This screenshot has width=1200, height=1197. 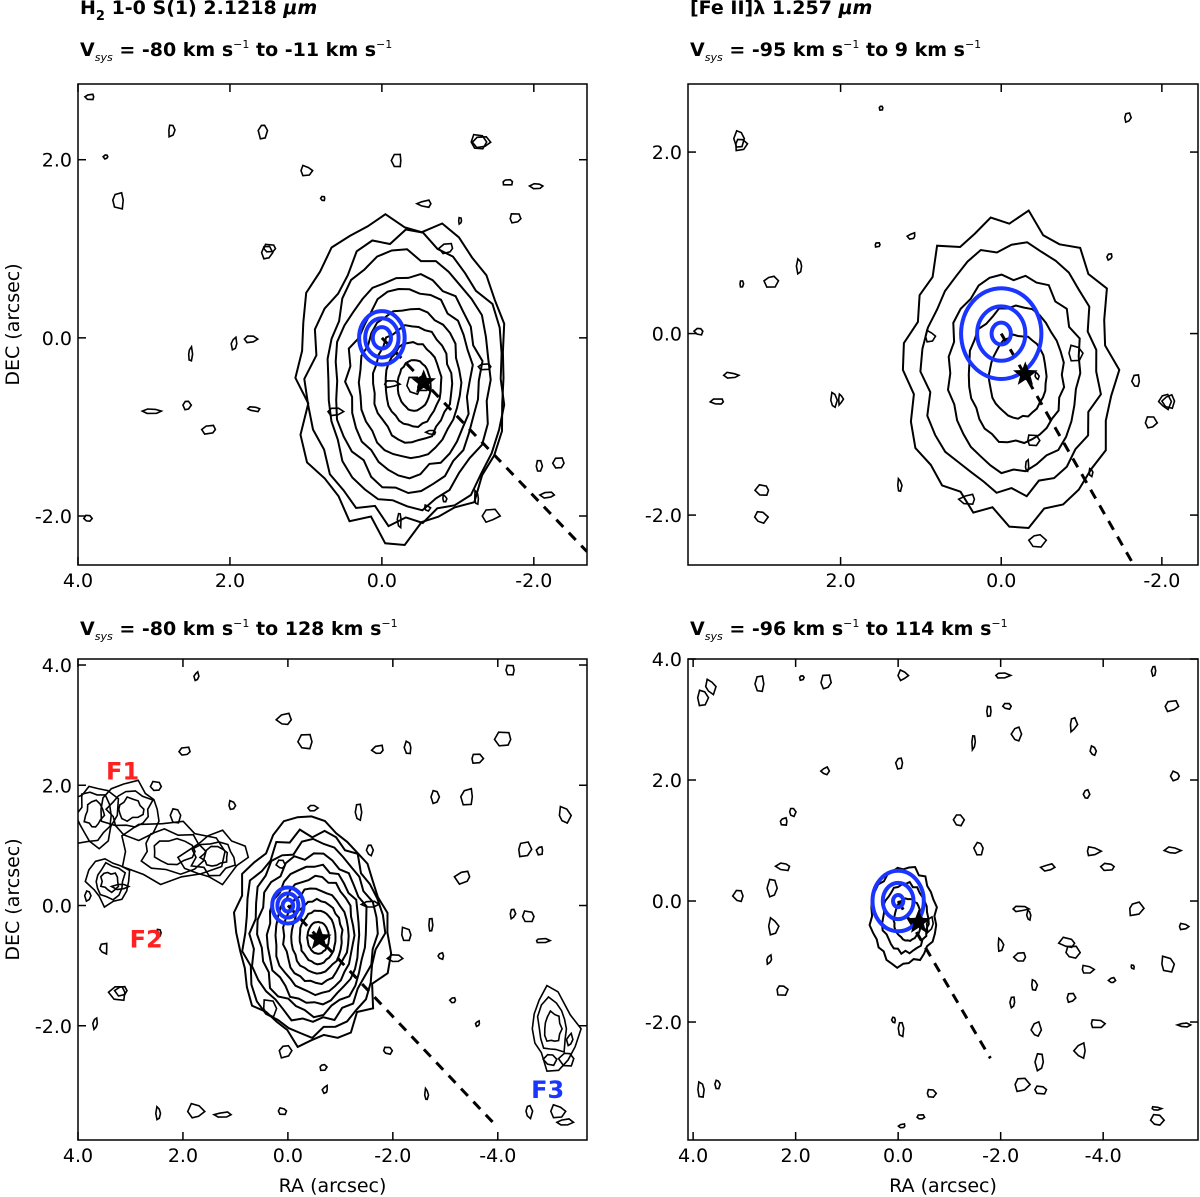 I want to click on x-tick-label: 2.0, so click(x=183, y=1156).